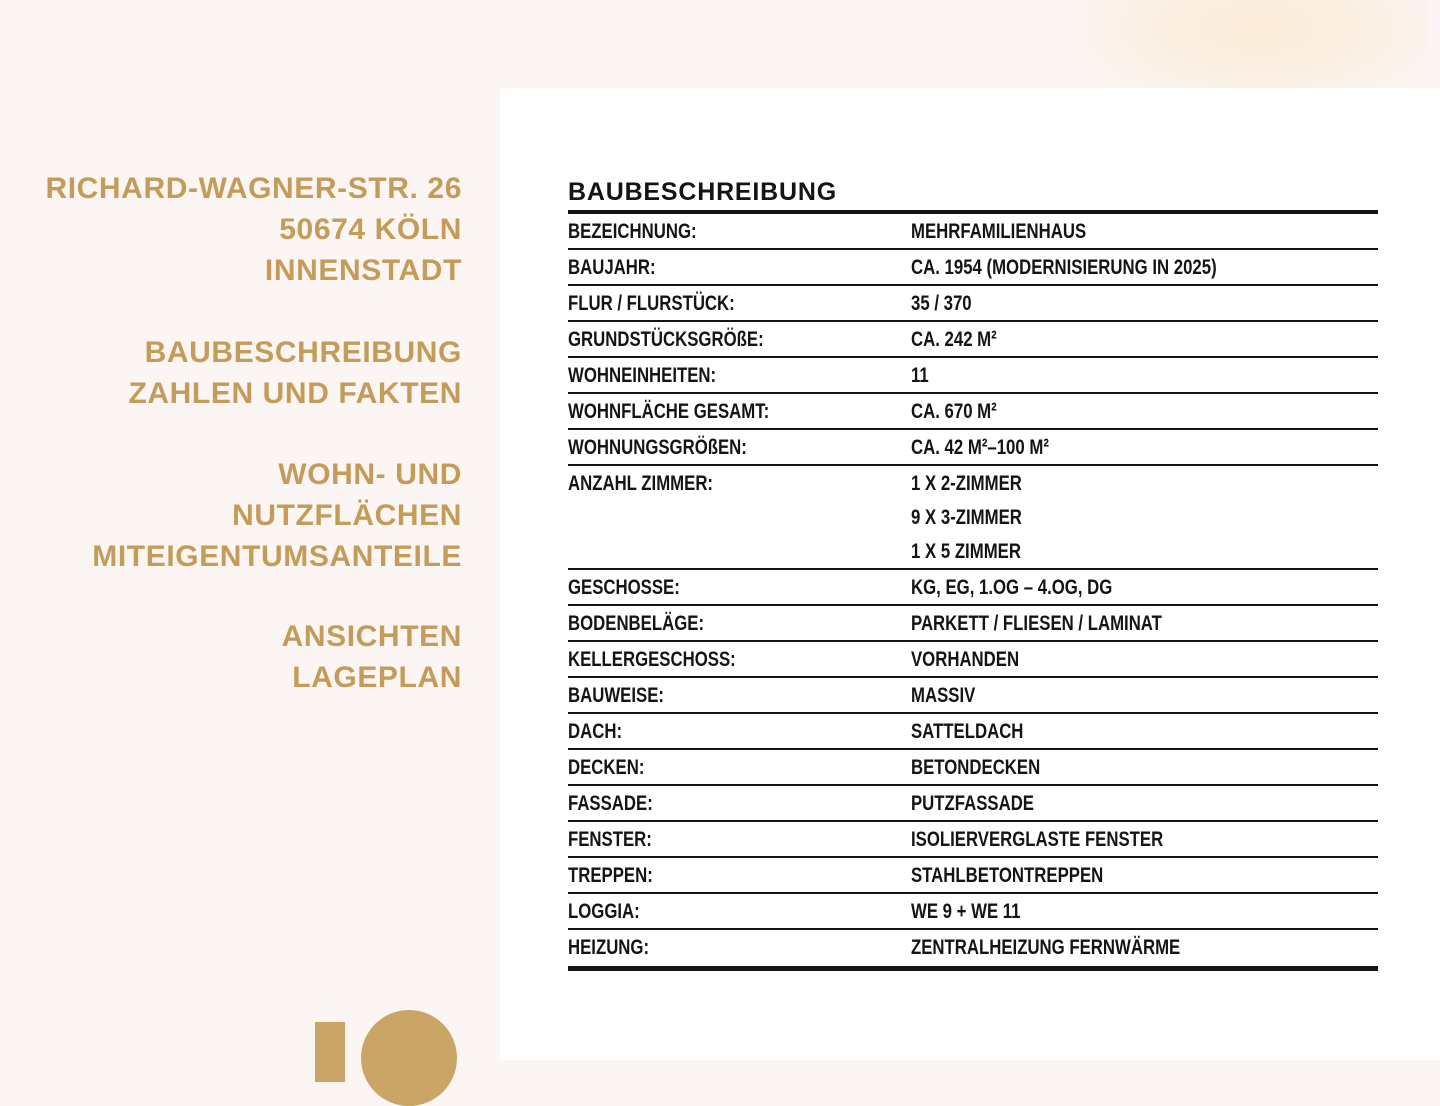 The width and height of the screenshot is (1440, 1106). I want to click on row-value: PARKETT / FLIESEN / LAMINAT, so click(1144, 623).